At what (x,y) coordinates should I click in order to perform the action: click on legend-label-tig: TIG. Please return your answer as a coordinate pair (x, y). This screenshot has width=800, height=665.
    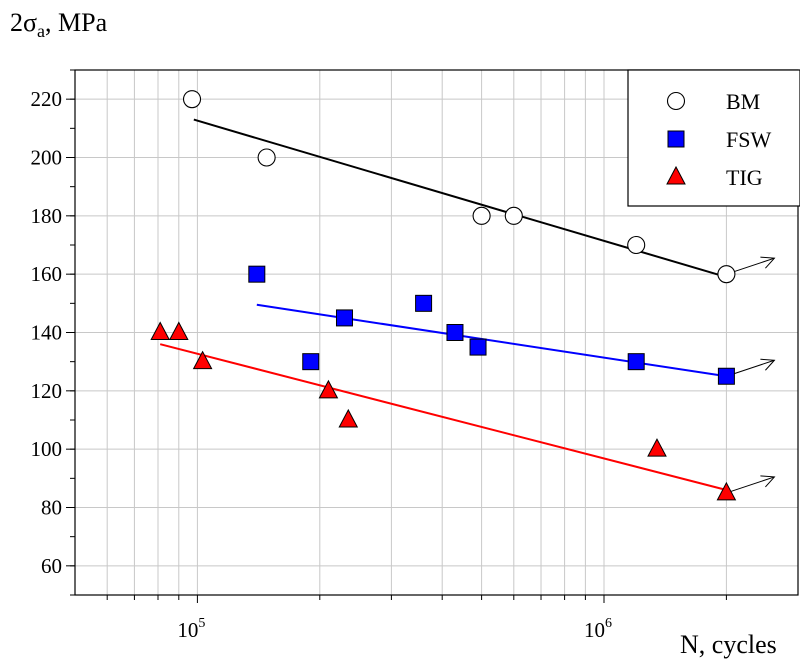
    Looking at the image, I should click on (744, 177).